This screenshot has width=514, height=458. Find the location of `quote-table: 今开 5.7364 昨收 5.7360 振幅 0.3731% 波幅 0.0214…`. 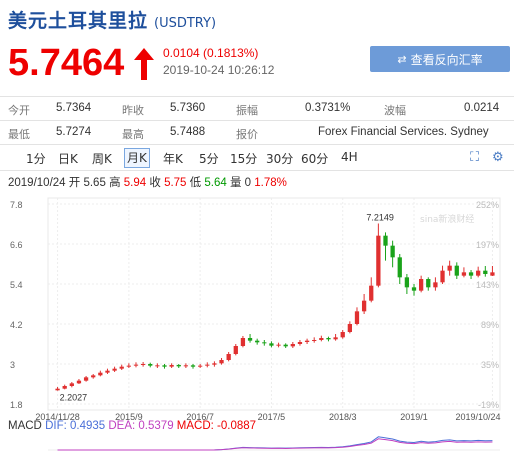

quote-table: 今开 5.7364 昨收 5.7360 振幅 0.3731% 波幅 0.0214… is located at coordinates (257, 120).